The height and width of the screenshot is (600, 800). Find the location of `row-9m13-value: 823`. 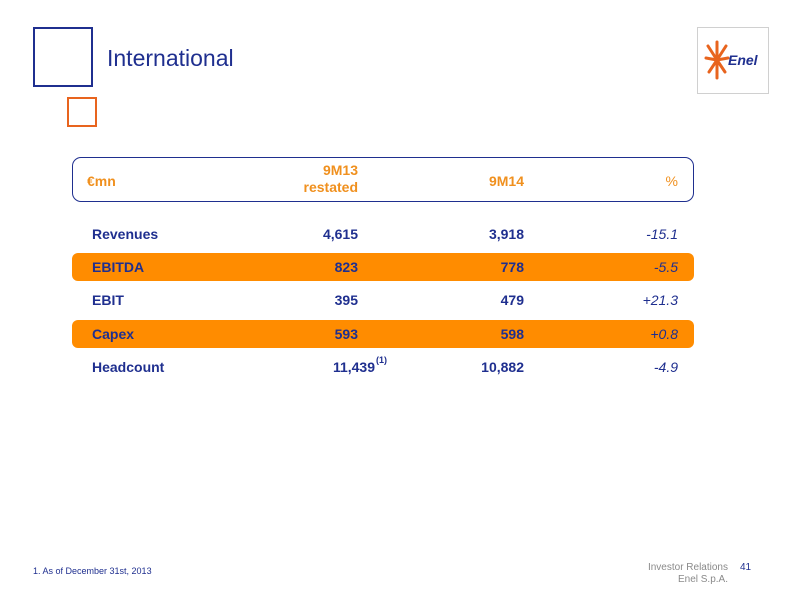

row-9m13-value: 823 is located at coordinates (346, 267).